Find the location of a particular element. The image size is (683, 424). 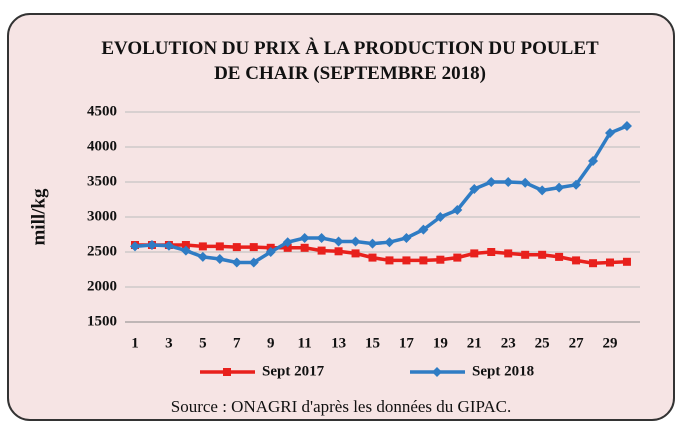

y-tick-label: 4000 is located at coordinates (102, 146).